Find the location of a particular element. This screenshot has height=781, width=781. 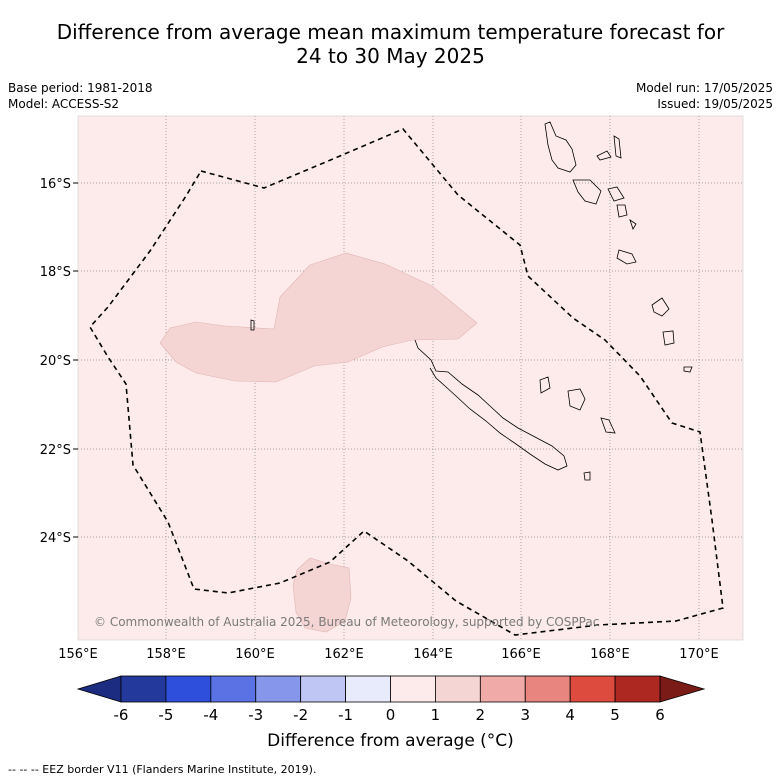

base-period: Base period: 1981-2018 is located at coordinates (80, 88).